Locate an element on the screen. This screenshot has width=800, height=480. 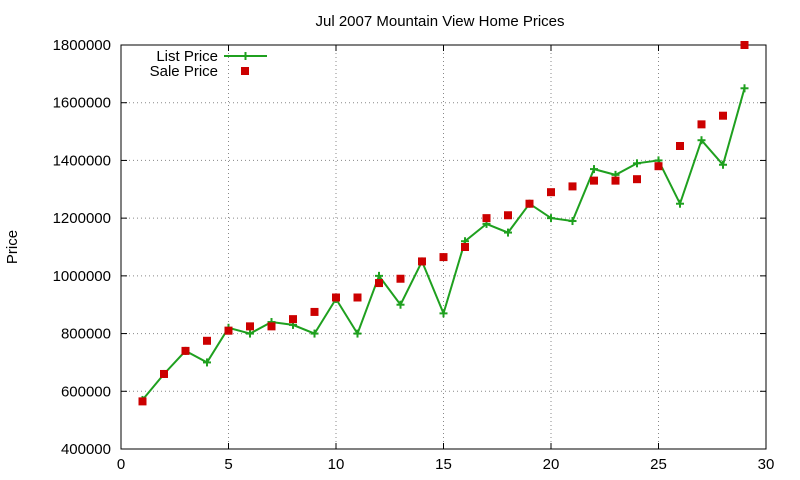
y-tick-label: 1200000 is located at coordinates (82, 218).